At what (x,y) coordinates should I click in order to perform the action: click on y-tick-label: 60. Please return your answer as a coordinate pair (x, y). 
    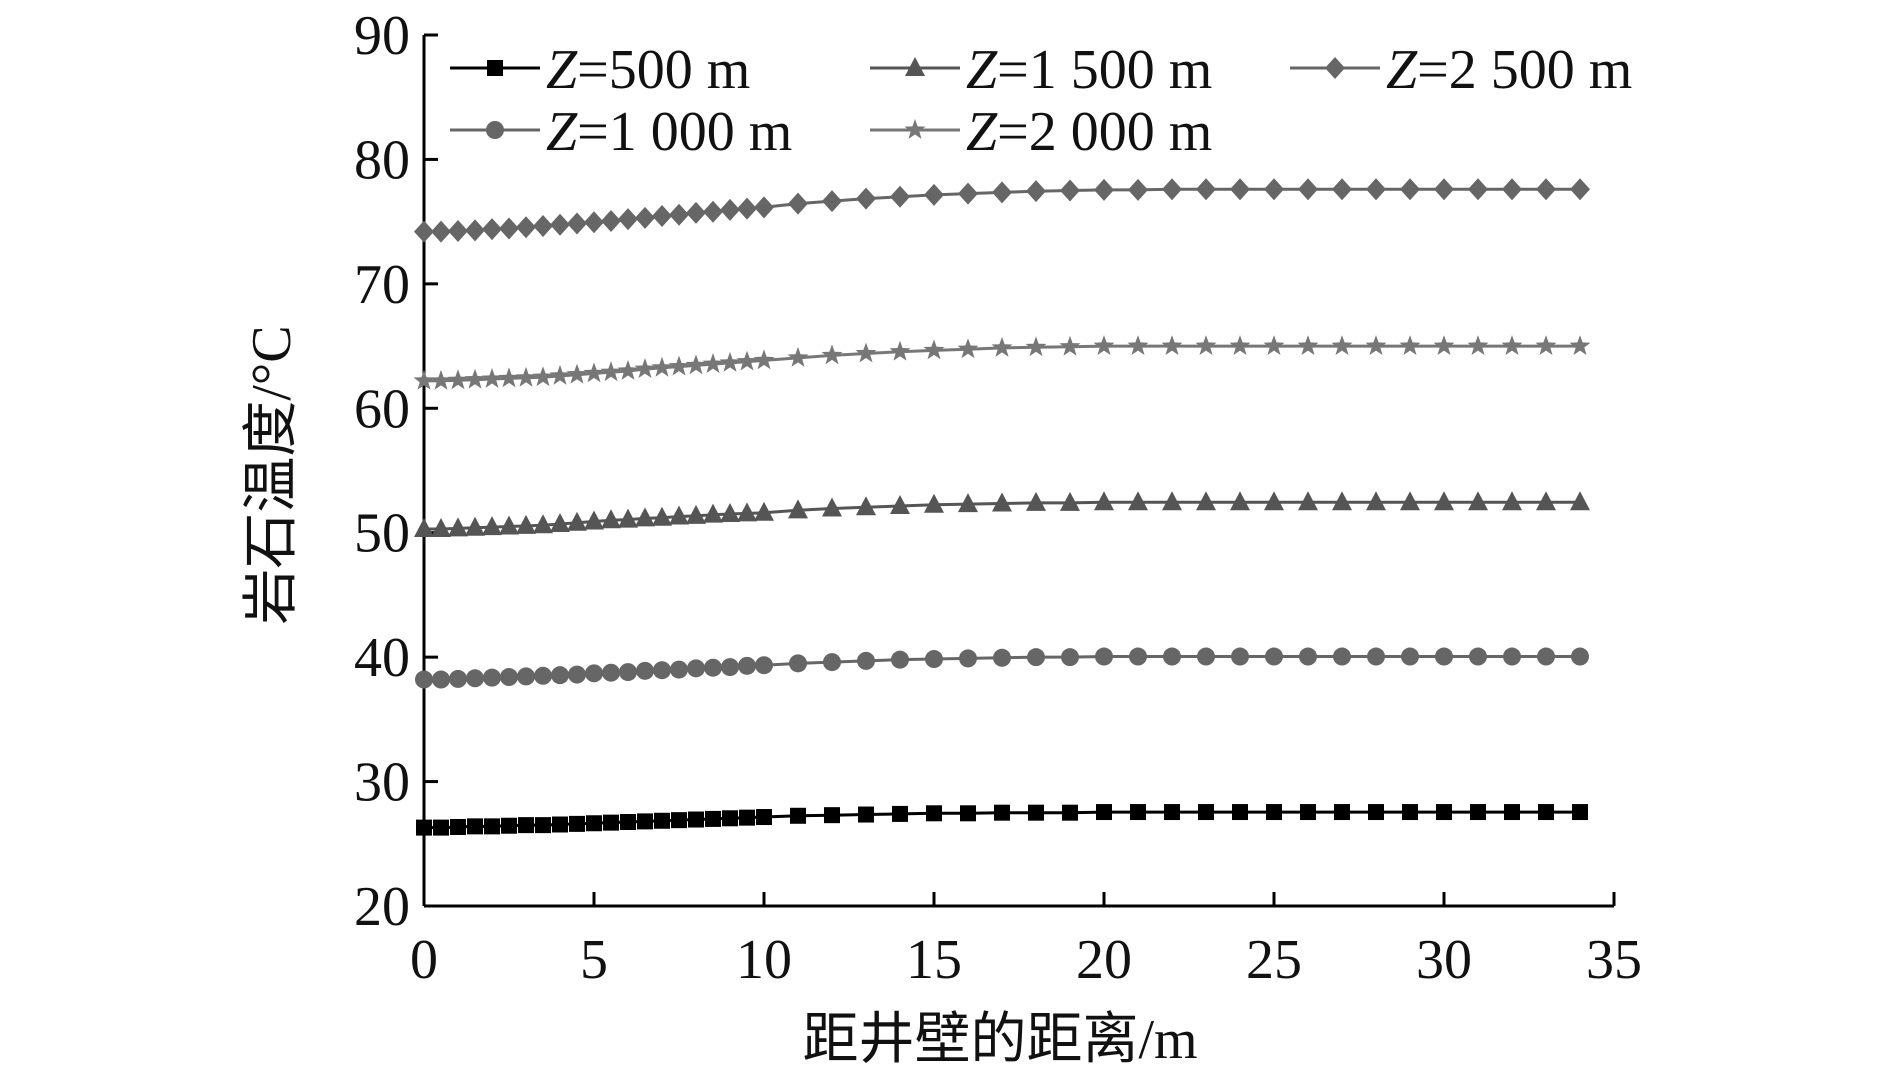
    Looking at the image, I should click on (382, 409).